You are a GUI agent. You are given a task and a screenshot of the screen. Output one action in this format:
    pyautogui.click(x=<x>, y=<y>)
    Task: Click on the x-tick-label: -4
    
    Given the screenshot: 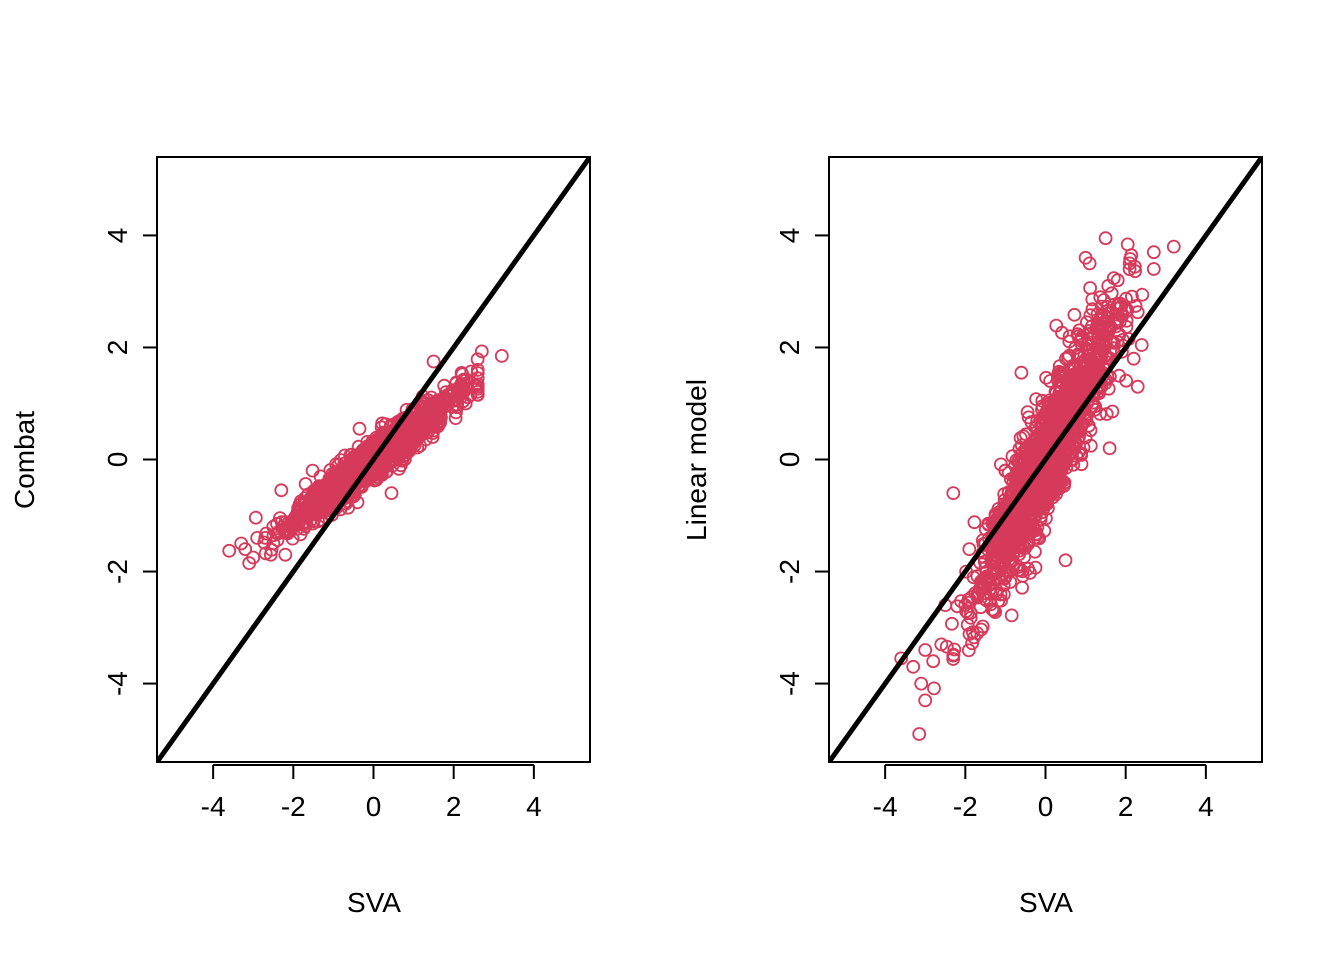 What is the action you would take?
    pyautogui.click(x=885, y=806)
    